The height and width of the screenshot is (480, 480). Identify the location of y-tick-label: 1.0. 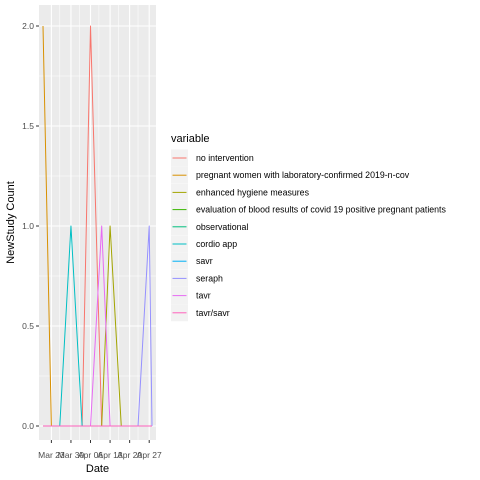
(28, 226).